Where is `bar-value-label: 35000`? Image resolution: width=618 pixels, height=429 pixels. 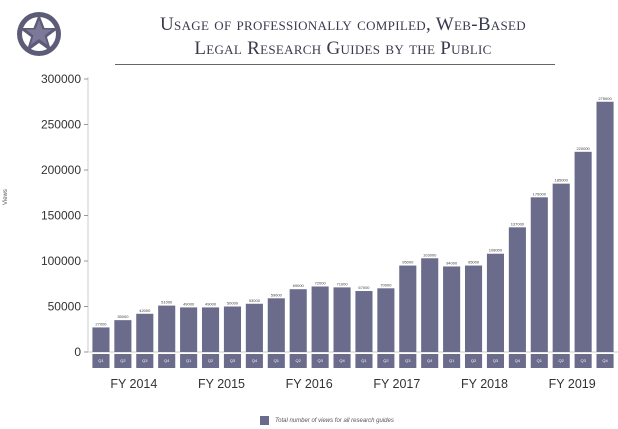
bar-value-label: 35000 is located at coordinates (123, 316).